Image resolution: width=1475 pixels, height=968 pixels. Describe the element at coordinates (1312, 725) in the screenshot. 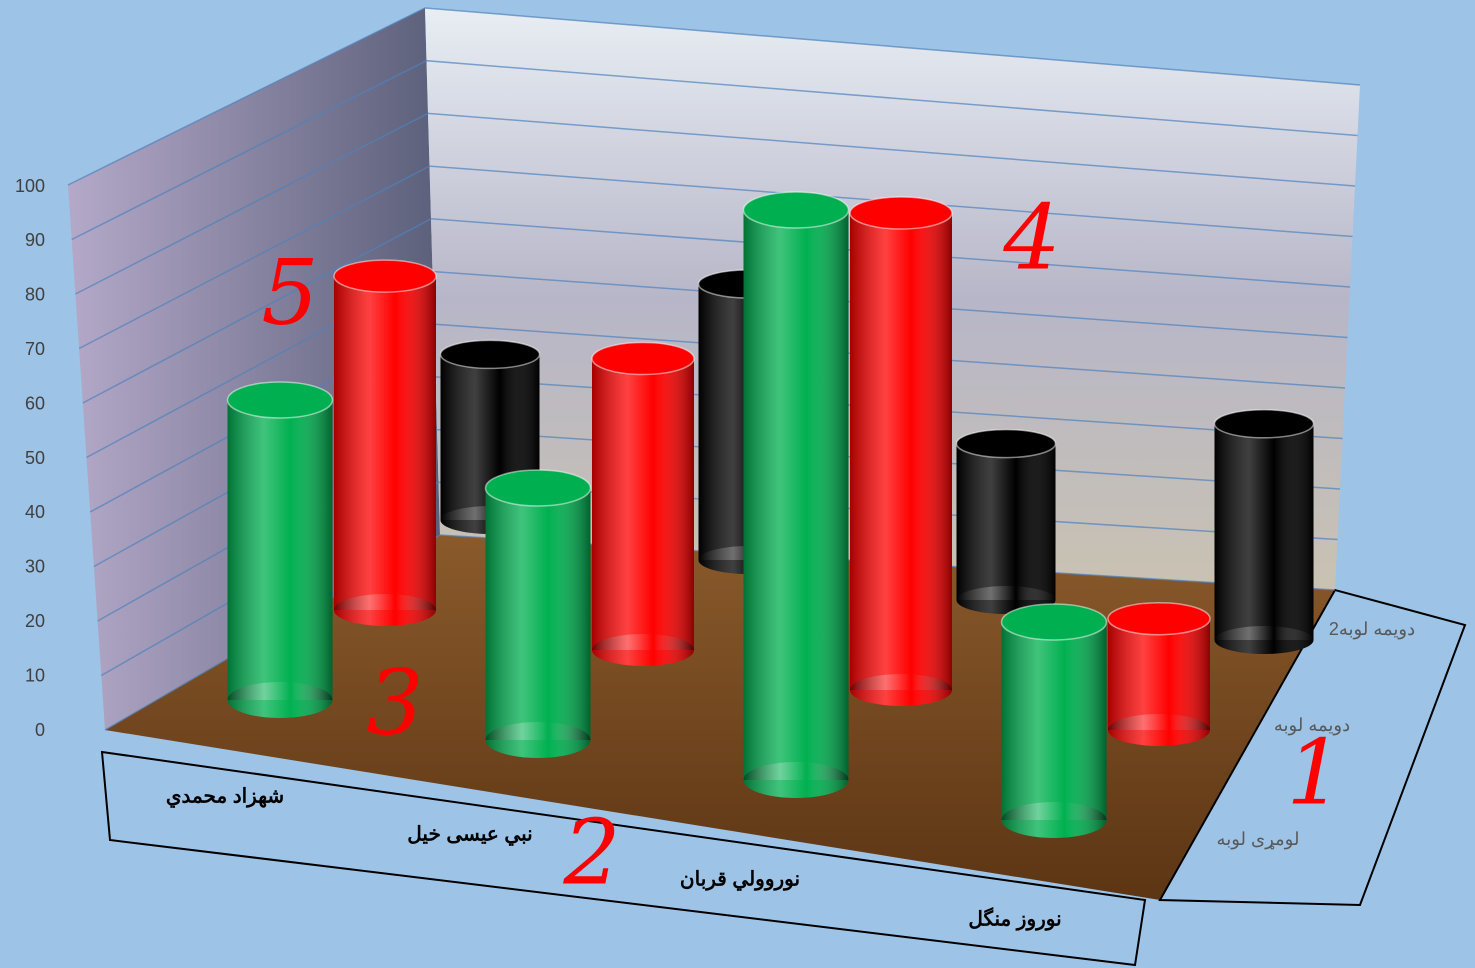

I see `series-label: دويمه لوبه` at that location.